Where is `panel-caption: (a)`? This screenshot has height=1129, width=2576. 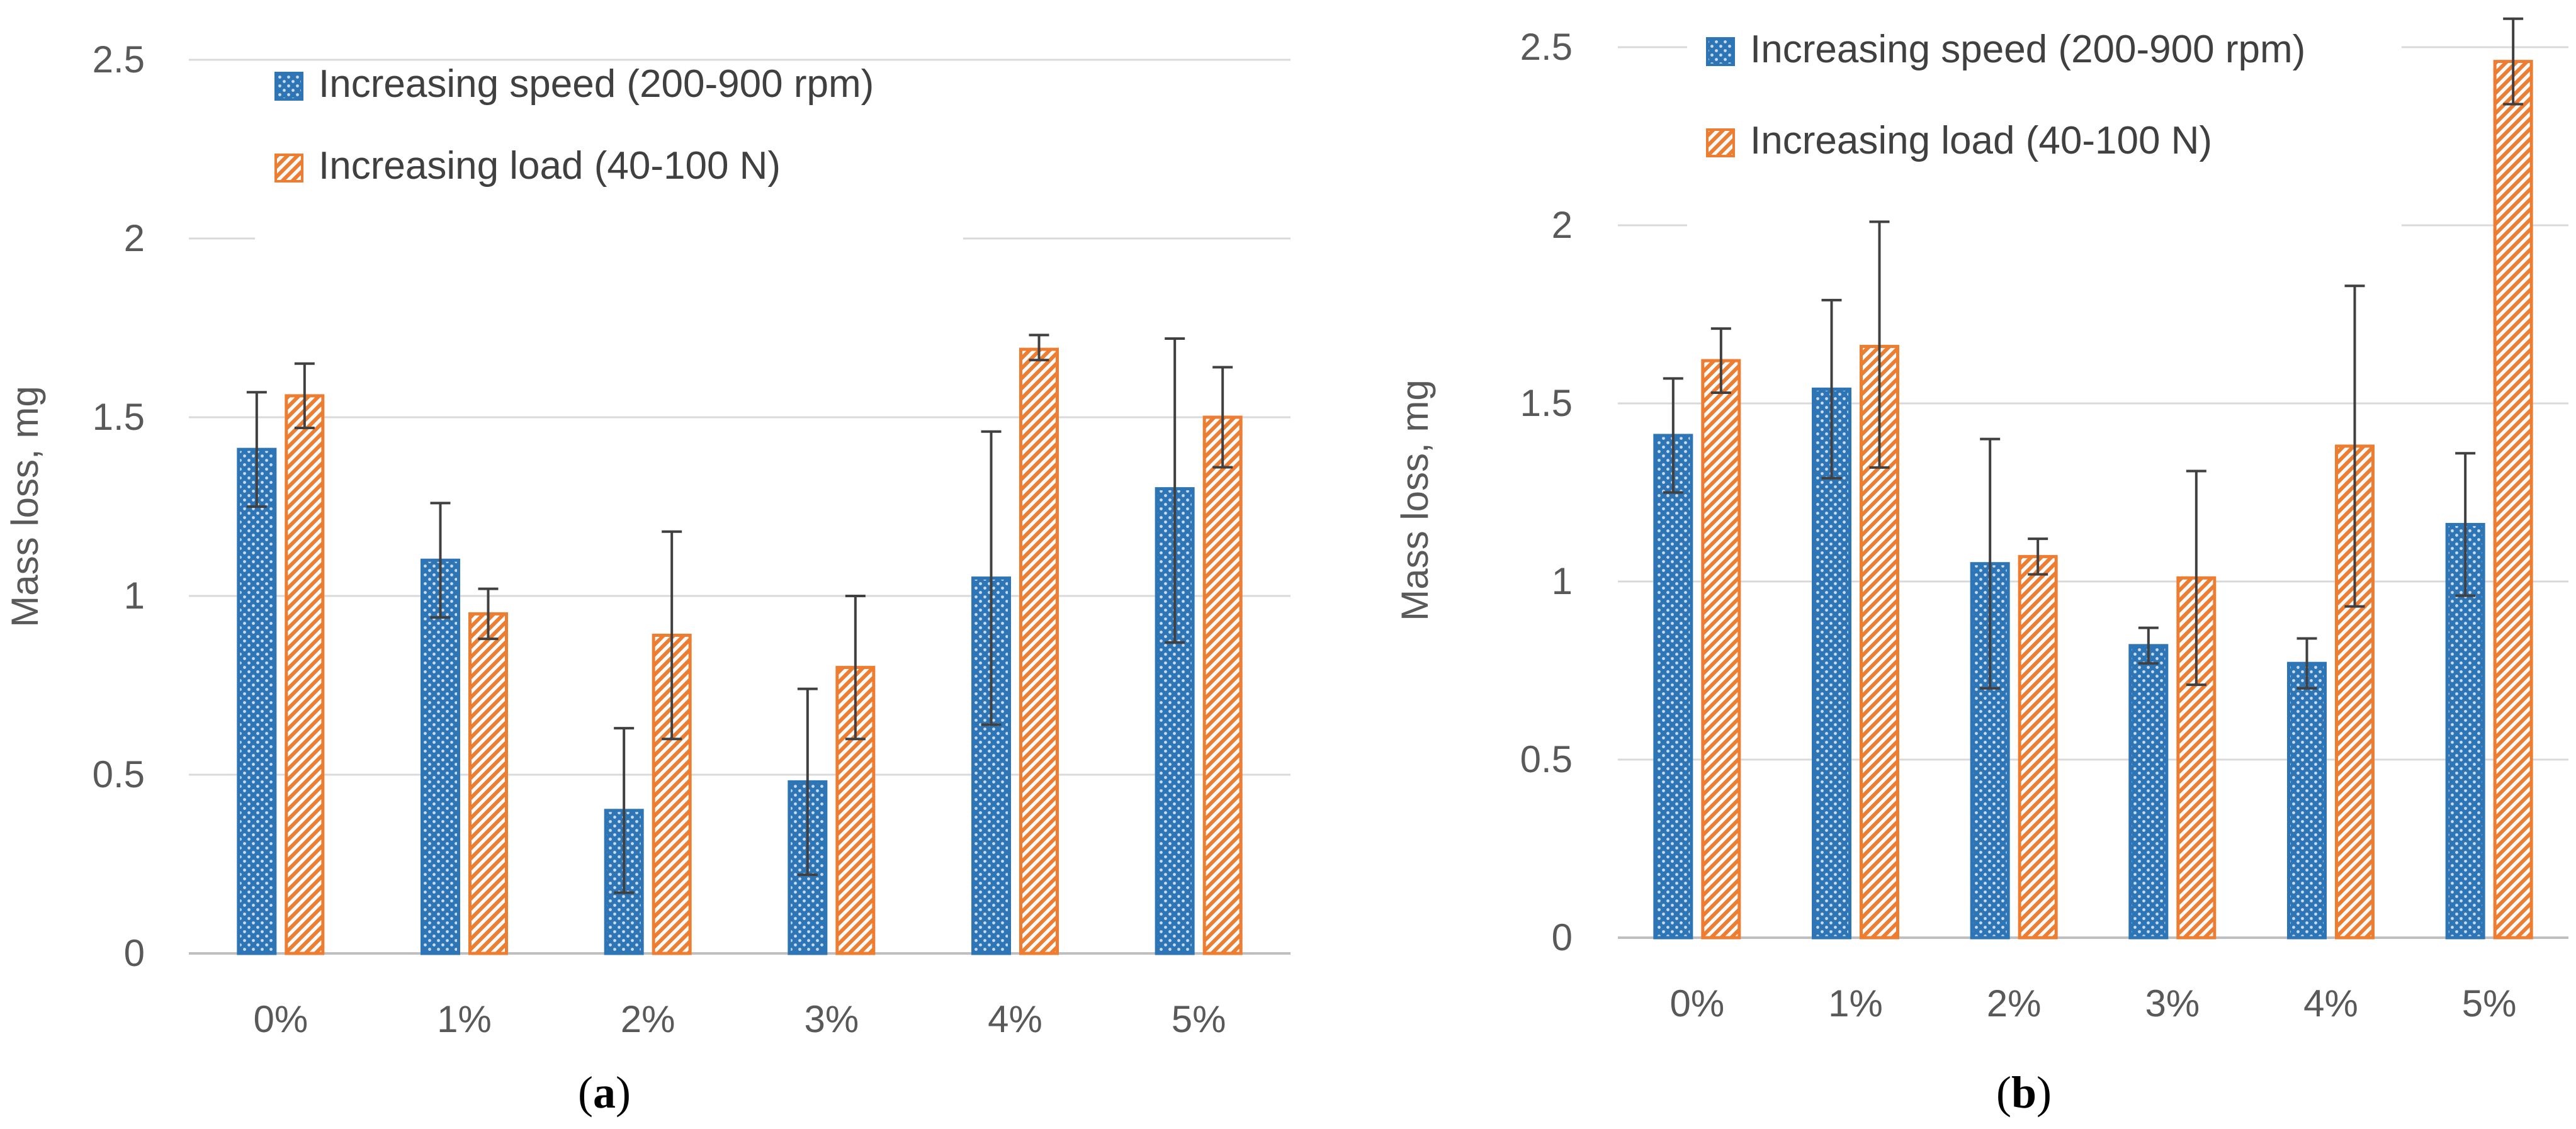 panel-caption: (a) is located at coordinates (604, 1092).